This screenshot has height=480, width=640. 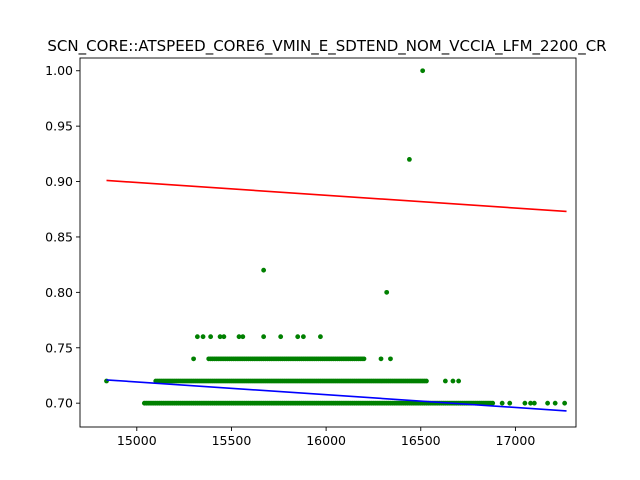 What do you see at coordinates (59, 236) in the screenshot?
I see `y-tick-label: 0.85` at bounding box center [59, 236].